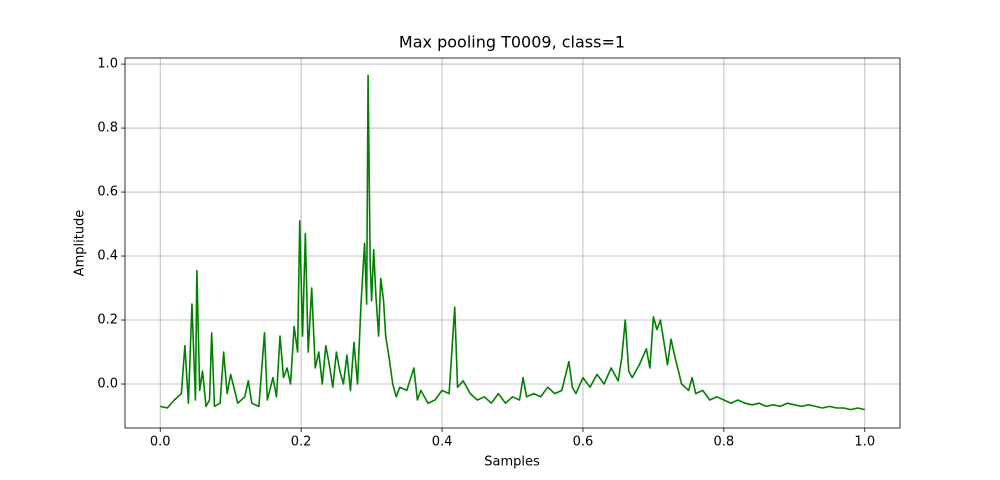  Describe the element at coordinates (80, 243) in the screenshot. I see `y-axis-label: Amplitude` at that location.